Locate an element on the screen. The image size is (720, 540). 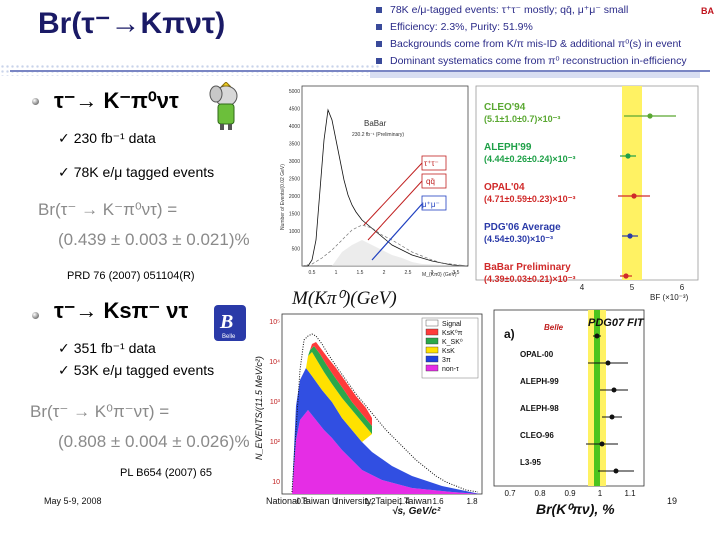
x-tick-label: 1.6 is located at coordinates (438, 501).